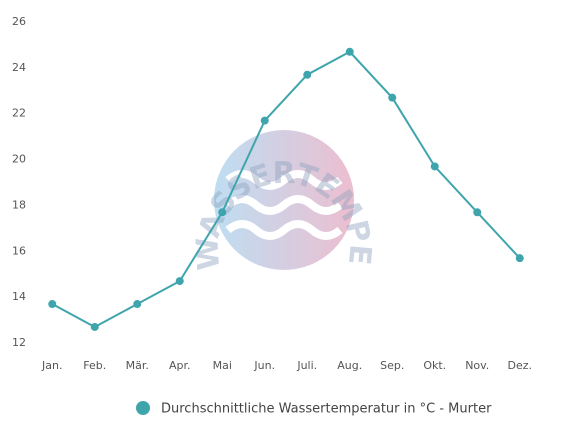 The height and width of the screenshot is (434, 568). What do you see at coordinates (19, 250) in the screenshot?
I see `y-tick-label: 16` at bounding box center [19, 250].